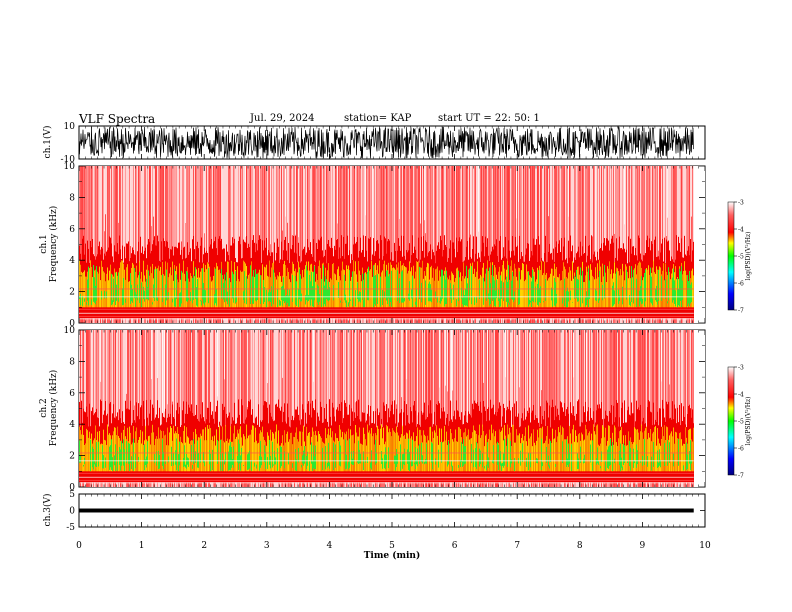  What do you see at coordinates (70, 528) in the screenshot?
I see `y-tick-label: -5` at bounding box center [70, 528].